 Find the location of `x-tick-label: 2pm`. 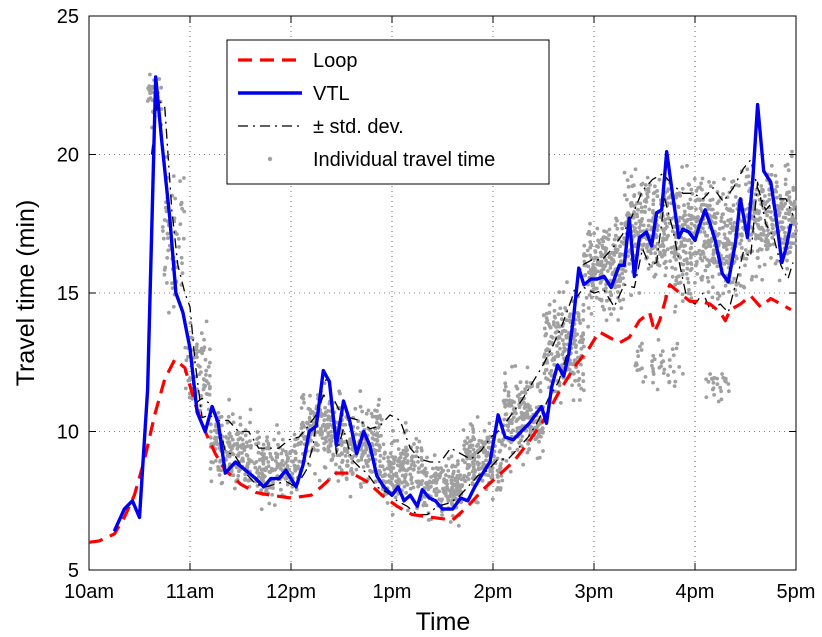

x-tick-label: 2pm is located at coordinates (493, 592).